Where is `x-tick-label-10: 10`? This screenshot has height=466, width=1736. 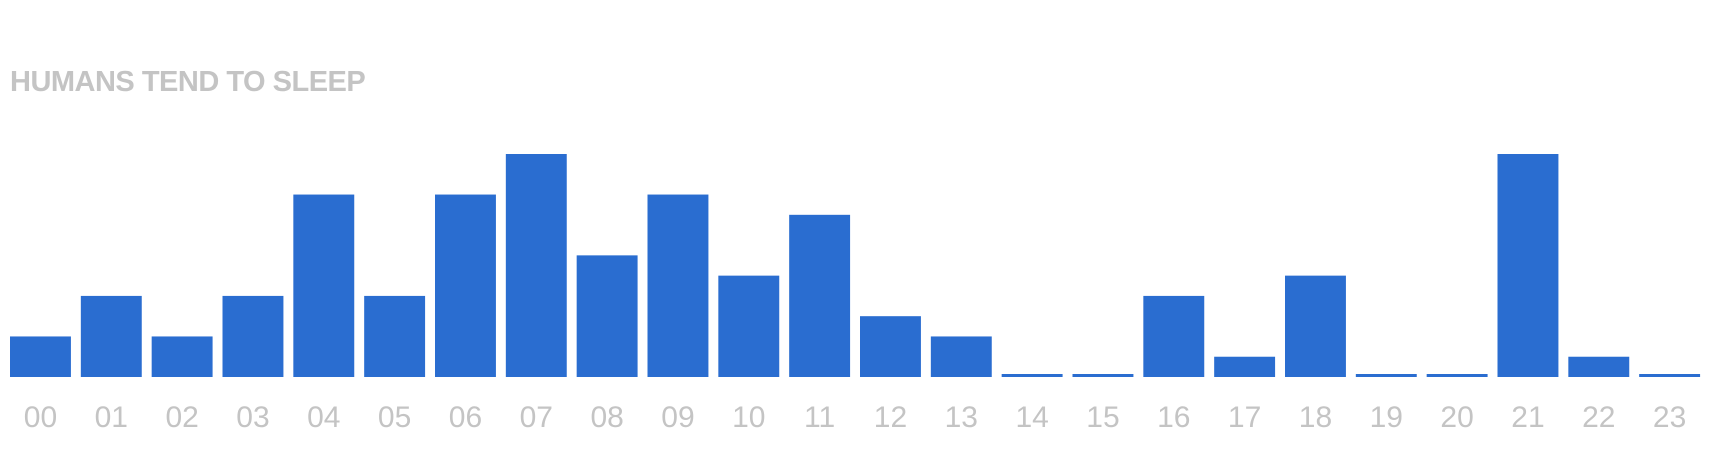 x-tick-label-10: 10 is located at coordinates (748, 417).